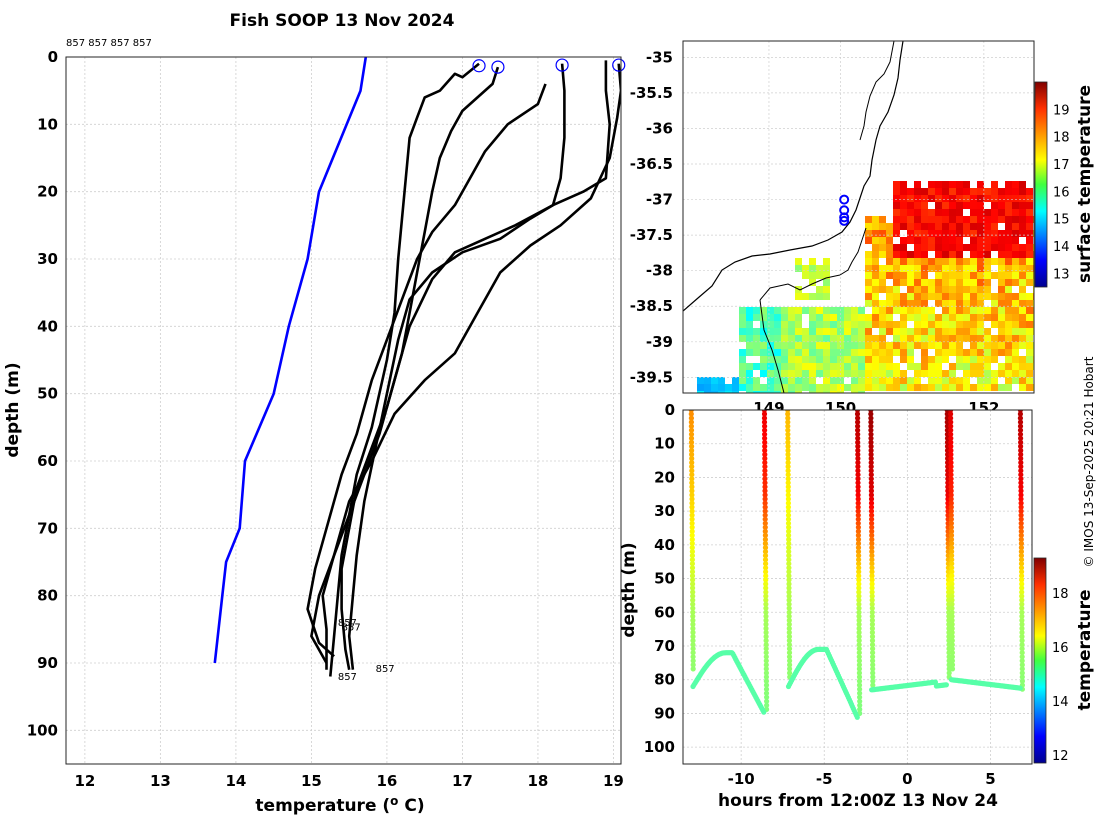 The height and width of the screenshot is (820, 1100). What do you see at coordinates (619, 65) in the screenshot?
I see `surface-marker` at bounding box center [619, 65].